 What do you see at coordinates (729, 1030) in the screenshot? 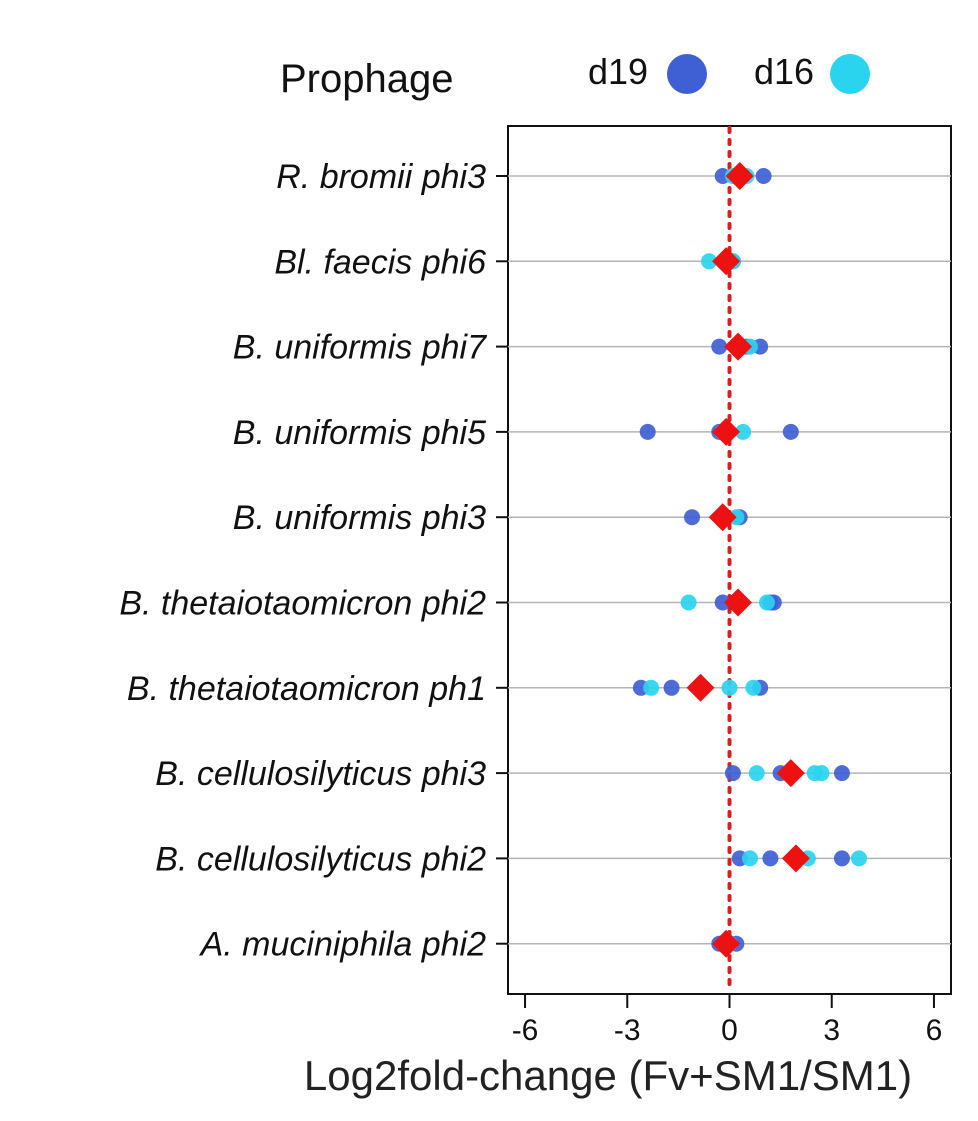
I see `x-tick-label: 0` at bounding box center [729, 1030].